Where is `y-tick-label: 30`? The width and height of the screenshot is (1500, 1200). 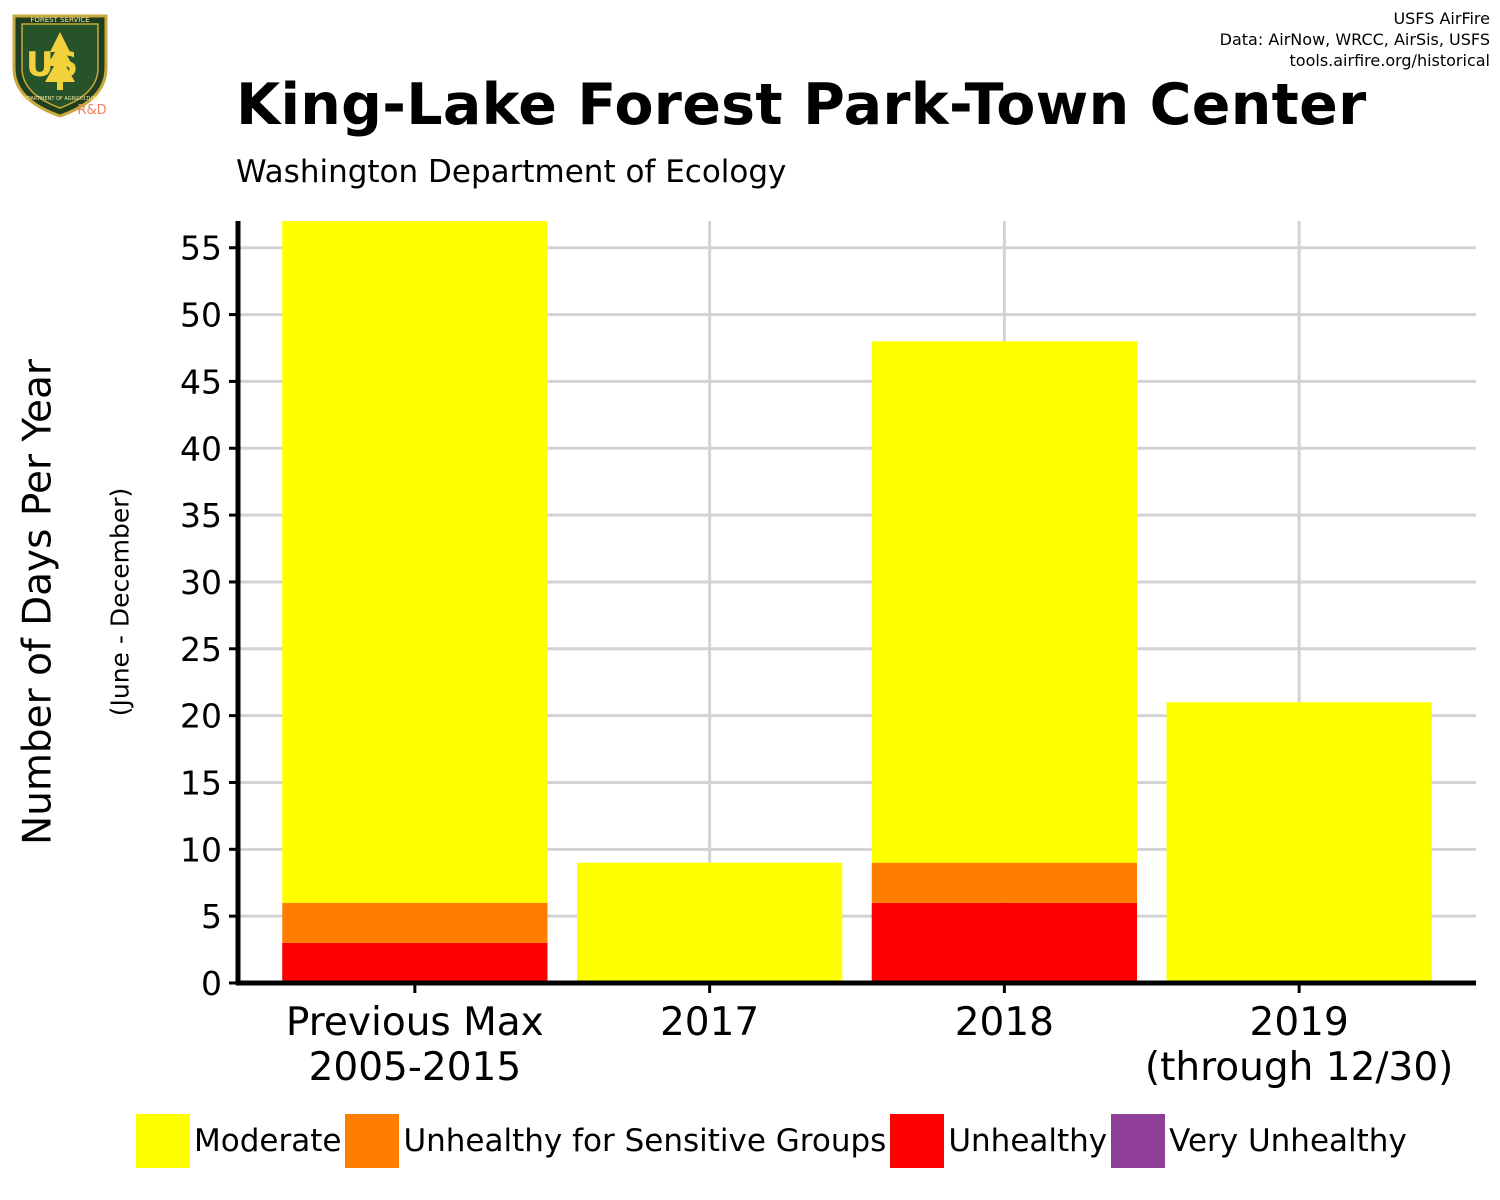
y-tick-label: 30 is located at coordinates (201, 582).